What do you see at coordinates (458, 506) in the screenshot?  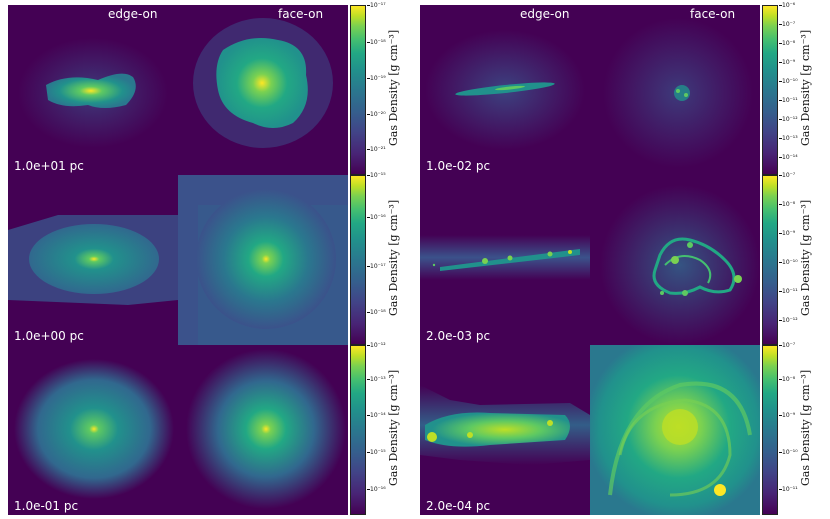 I see `scale-label: 2.0e-04 pc` at bounding box center [458, 506].